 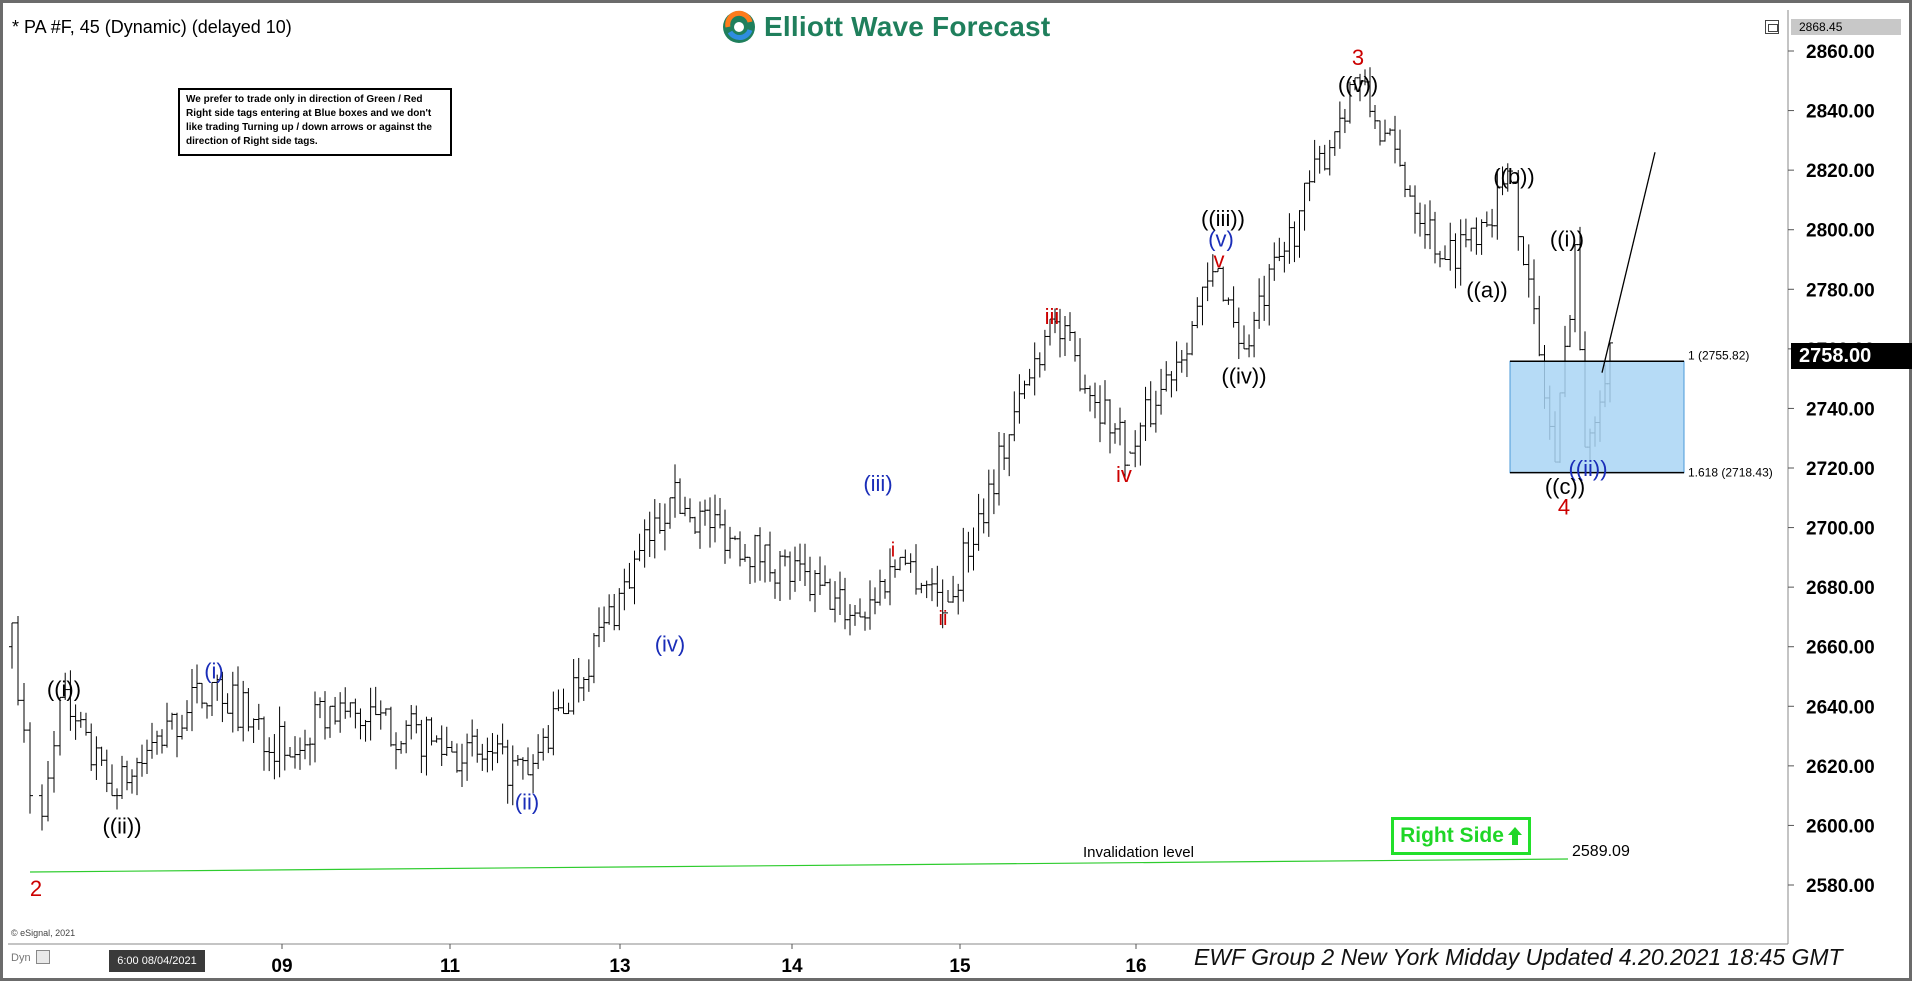 I want to click on wave-label: v, so click(x=1219, y=260).